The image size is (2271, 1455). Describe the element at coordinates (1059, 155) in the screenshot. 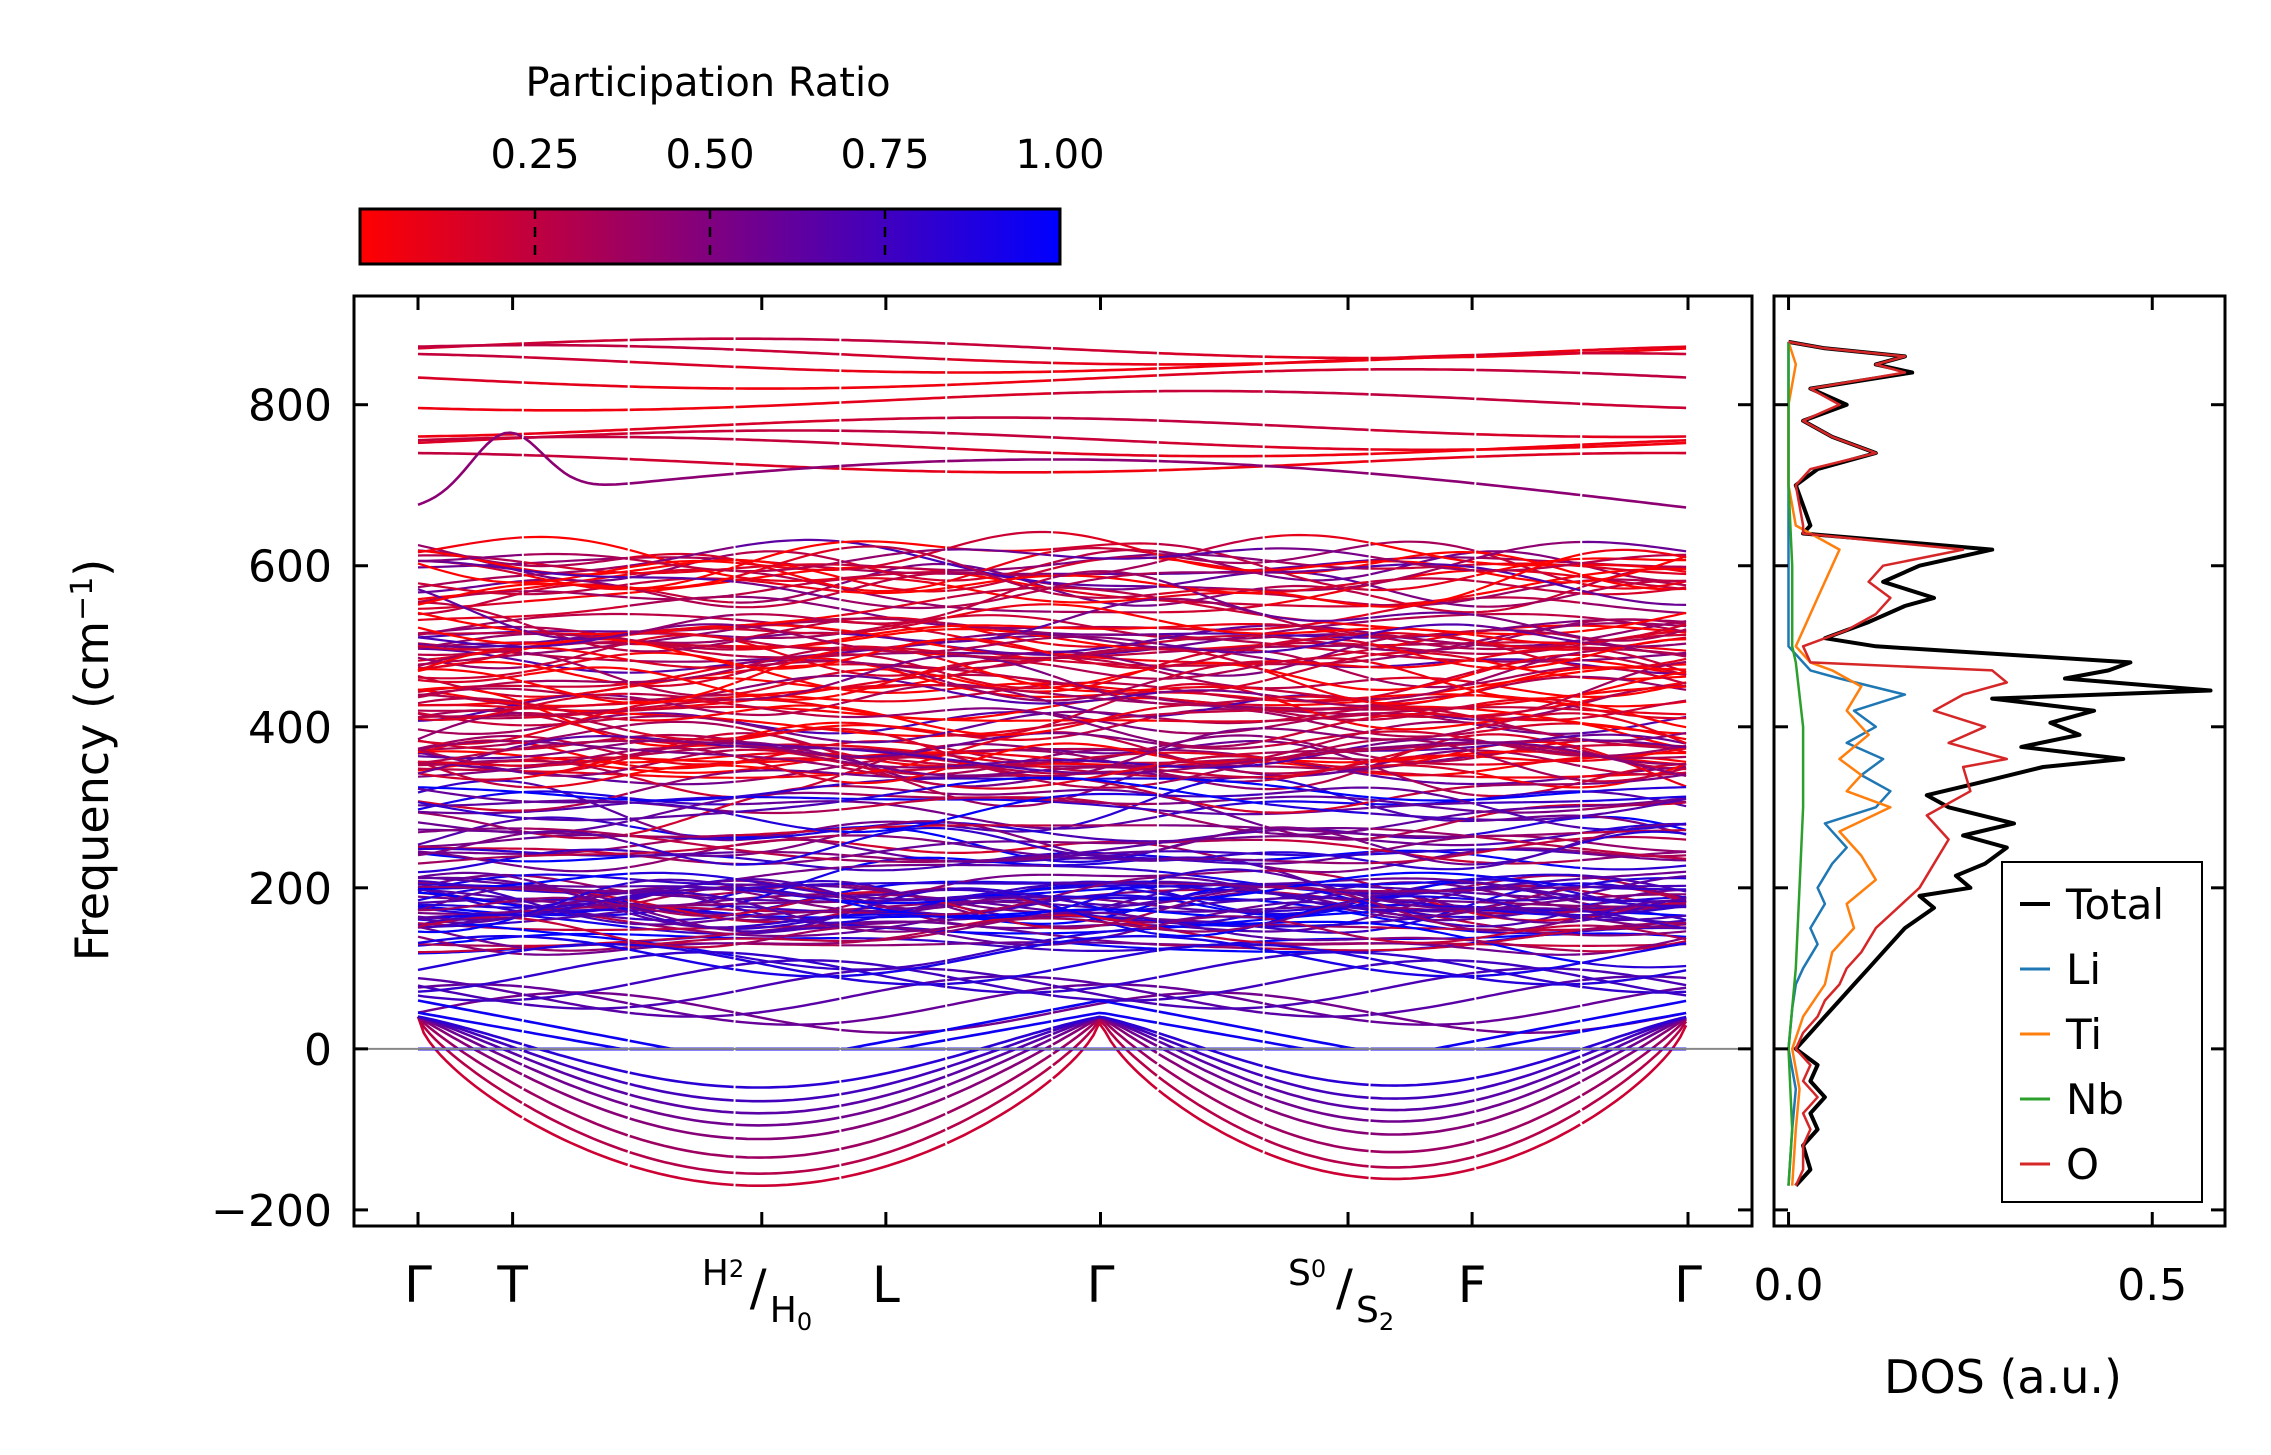

I see `colorbar-tick-label: 1.00` at that location.